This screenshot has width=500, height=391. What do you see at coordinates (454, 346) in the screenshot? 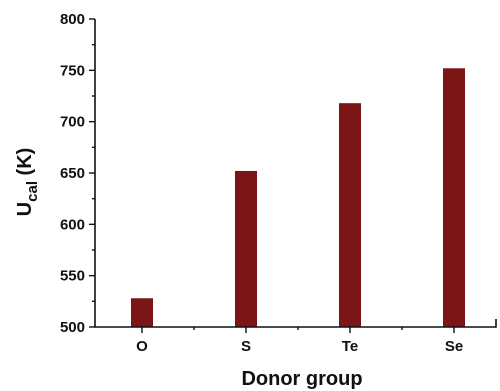
I see `x-tick-label-se: Se` at bounding box center [454, 346].